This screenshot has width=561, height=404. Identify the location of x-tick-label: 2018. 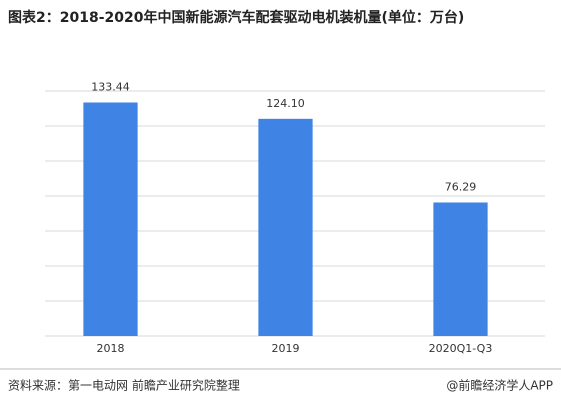
(111, 348).